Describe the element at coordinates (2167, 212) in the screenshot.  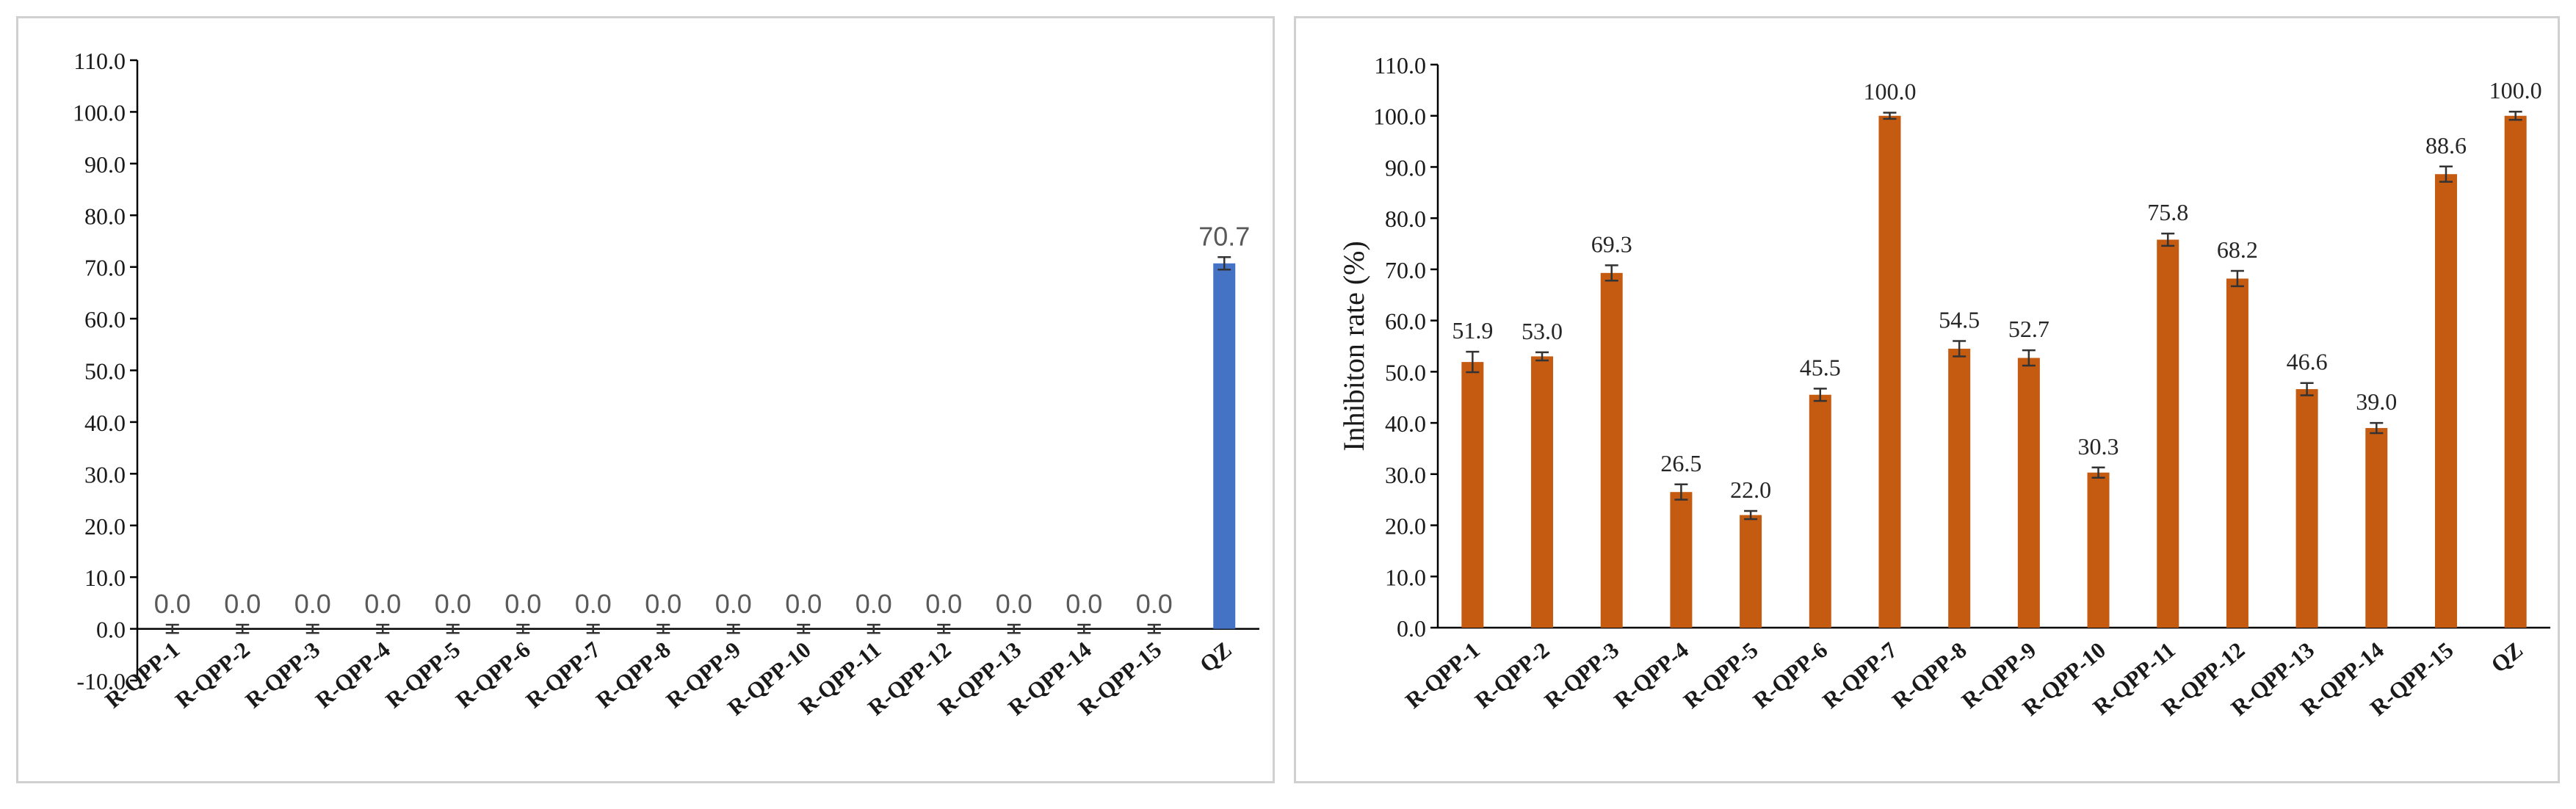
I see `value-label: 75.8` at that location.